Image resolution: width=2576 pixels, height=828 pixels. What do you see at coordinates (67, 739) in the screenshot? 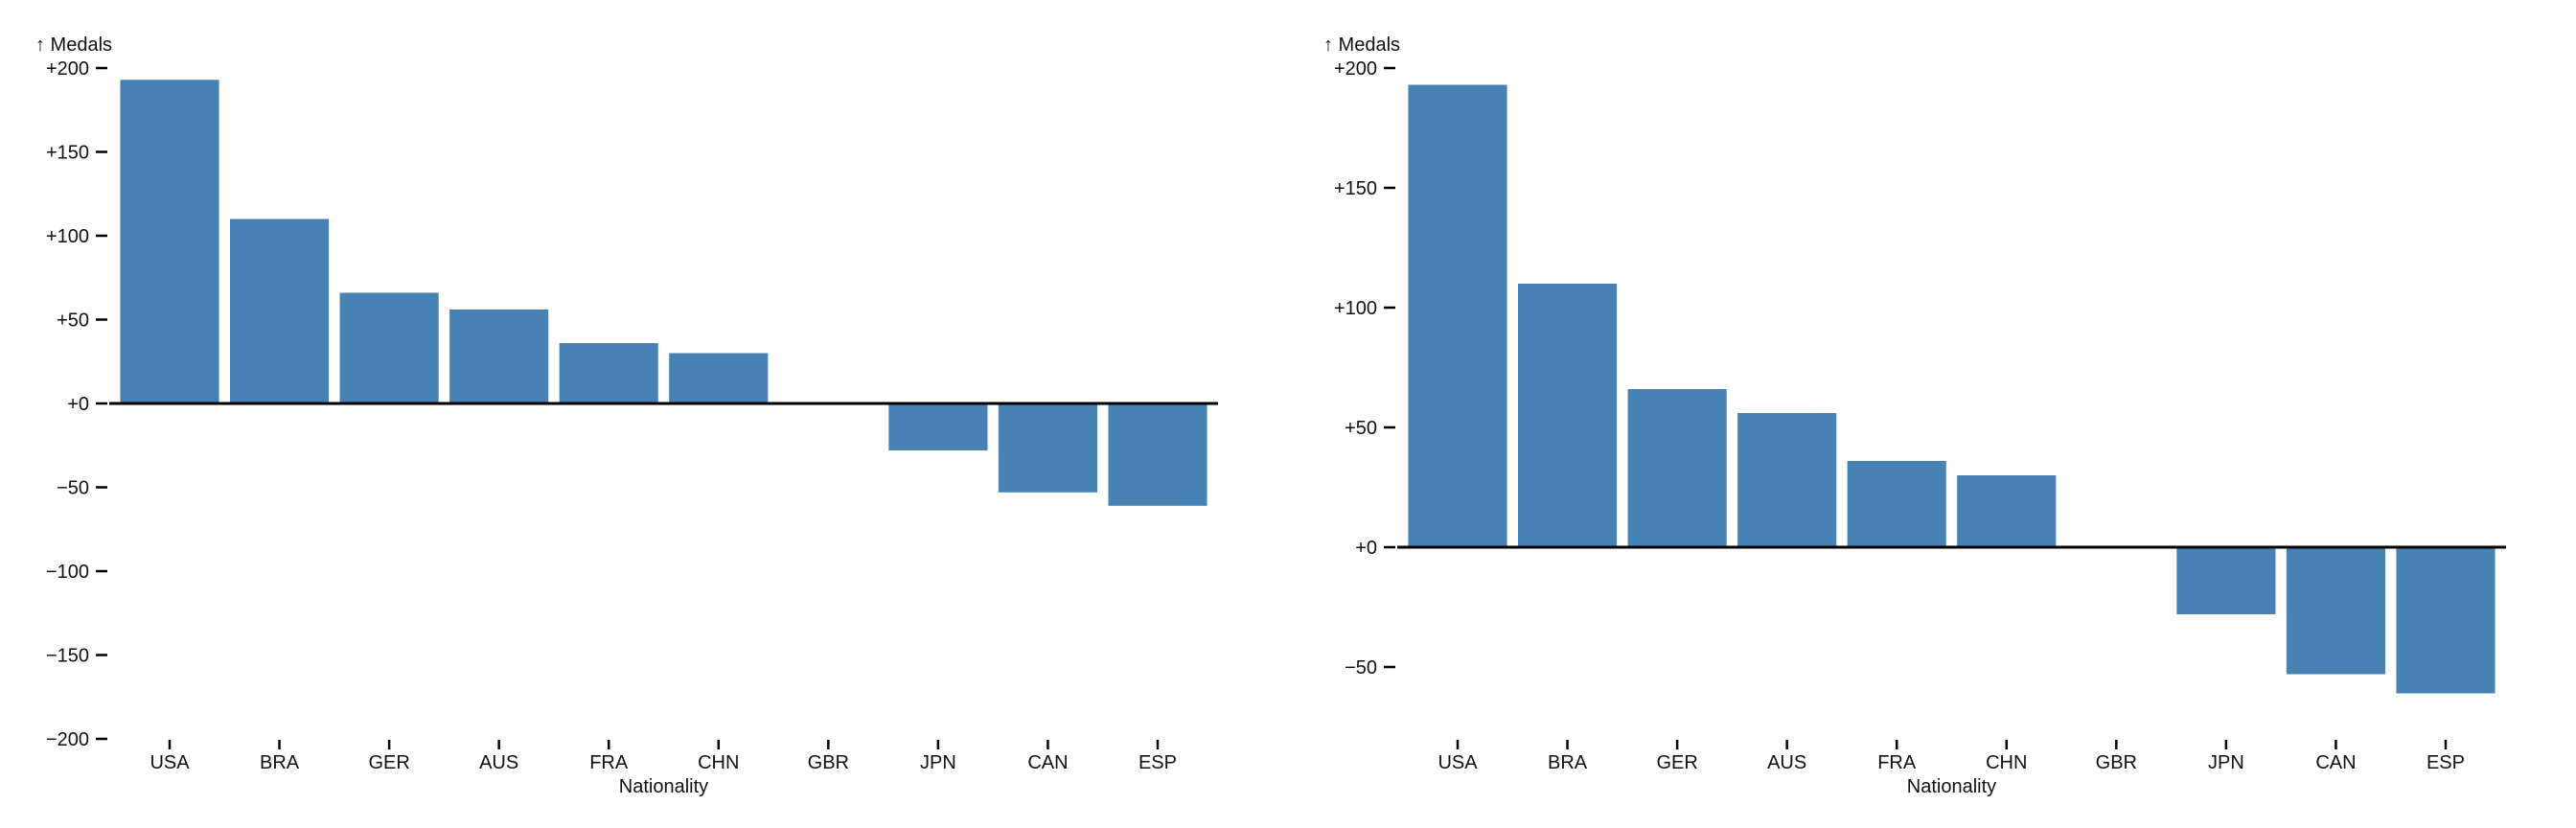
I see `y-tick-label: −200` at bounding box center [67, 739].